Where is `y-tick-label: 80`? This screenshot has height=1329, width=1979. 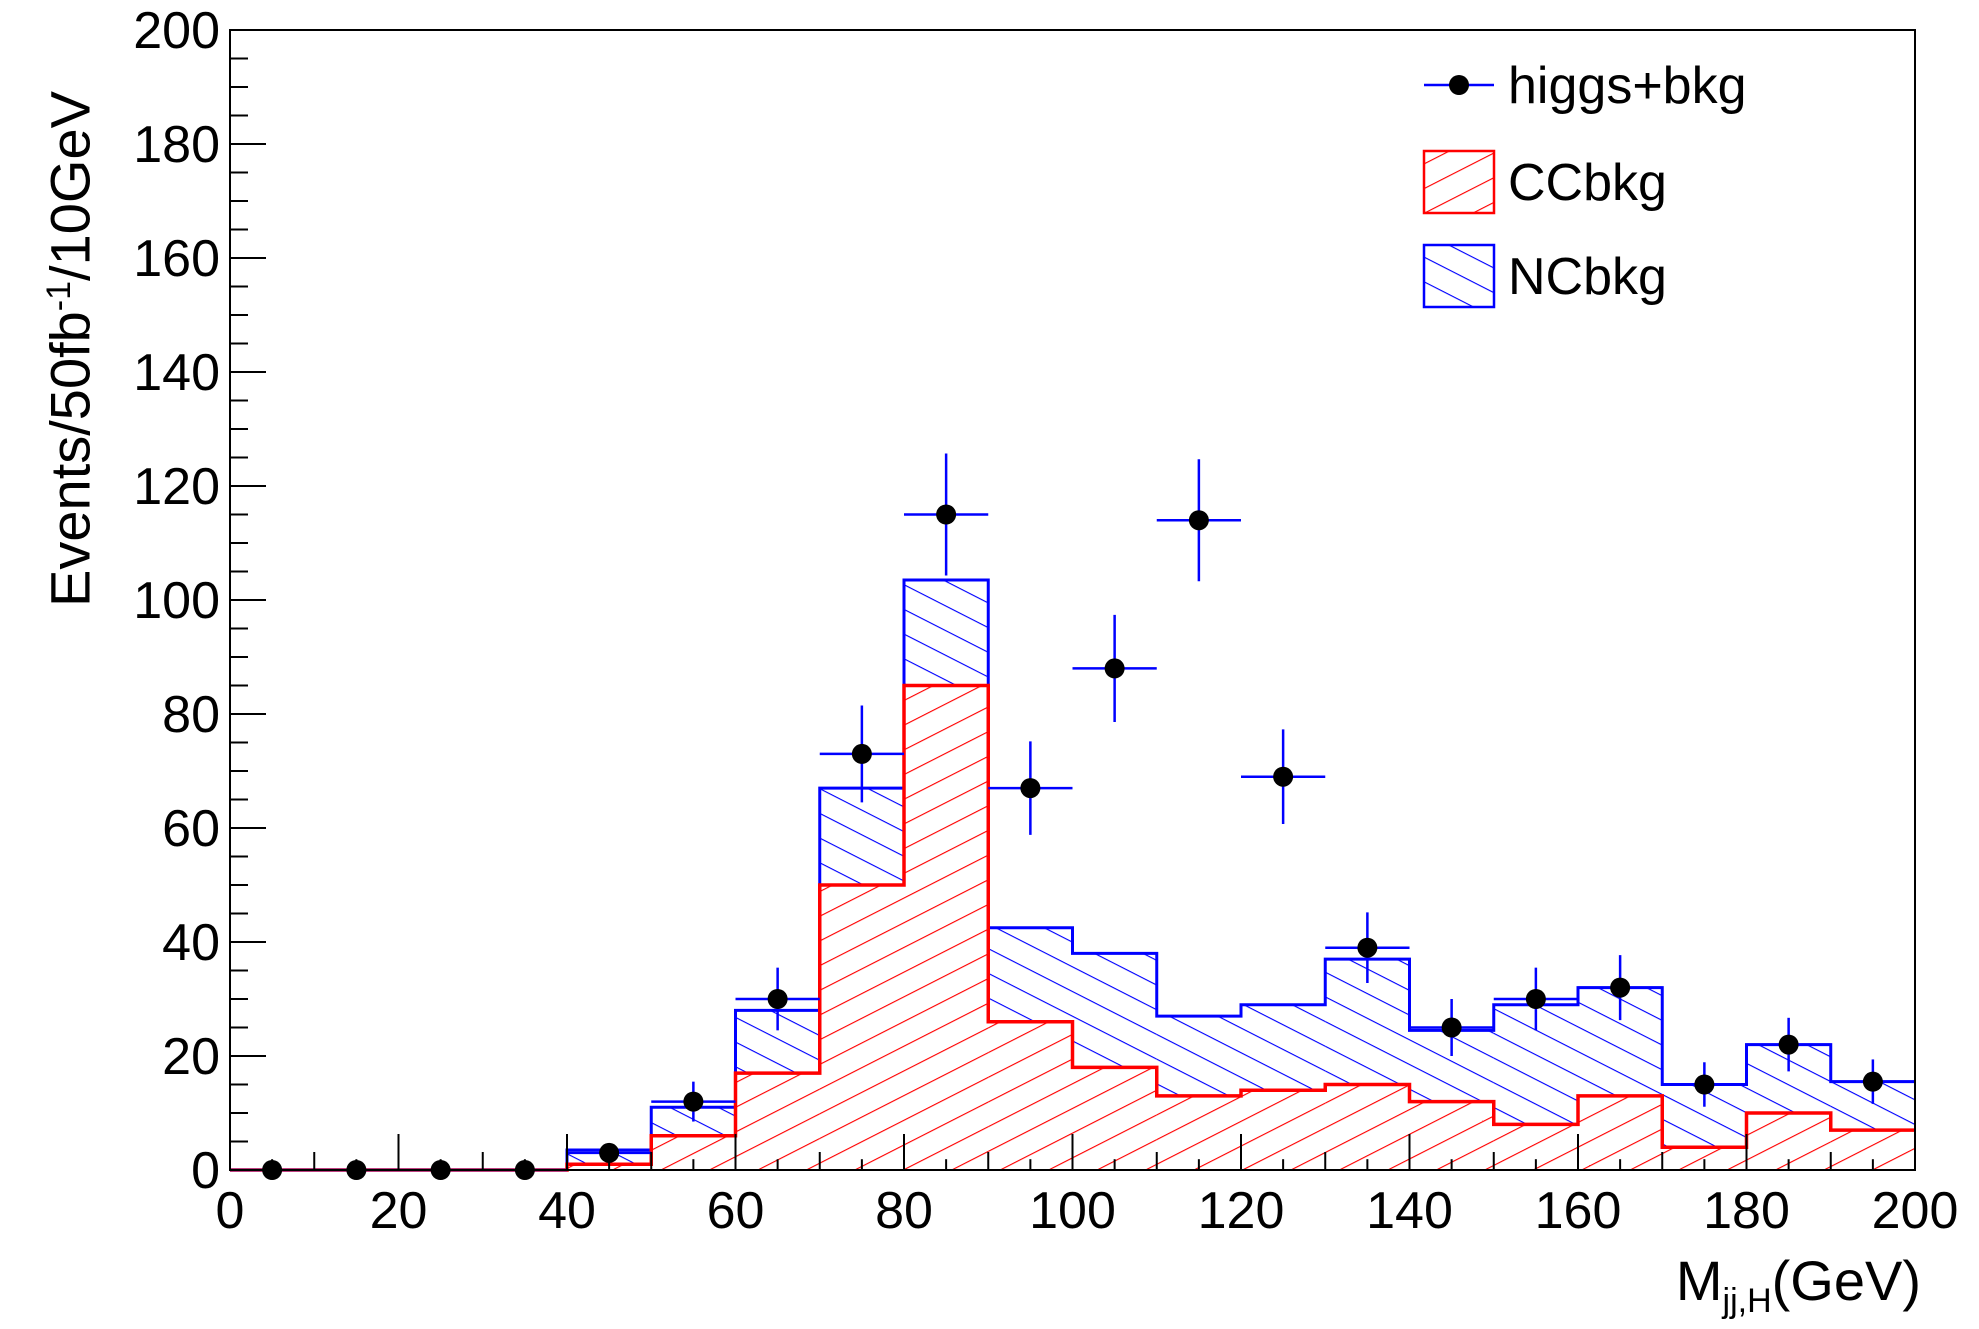
y-tick-label: 80 is located at coordinates (191, 715).